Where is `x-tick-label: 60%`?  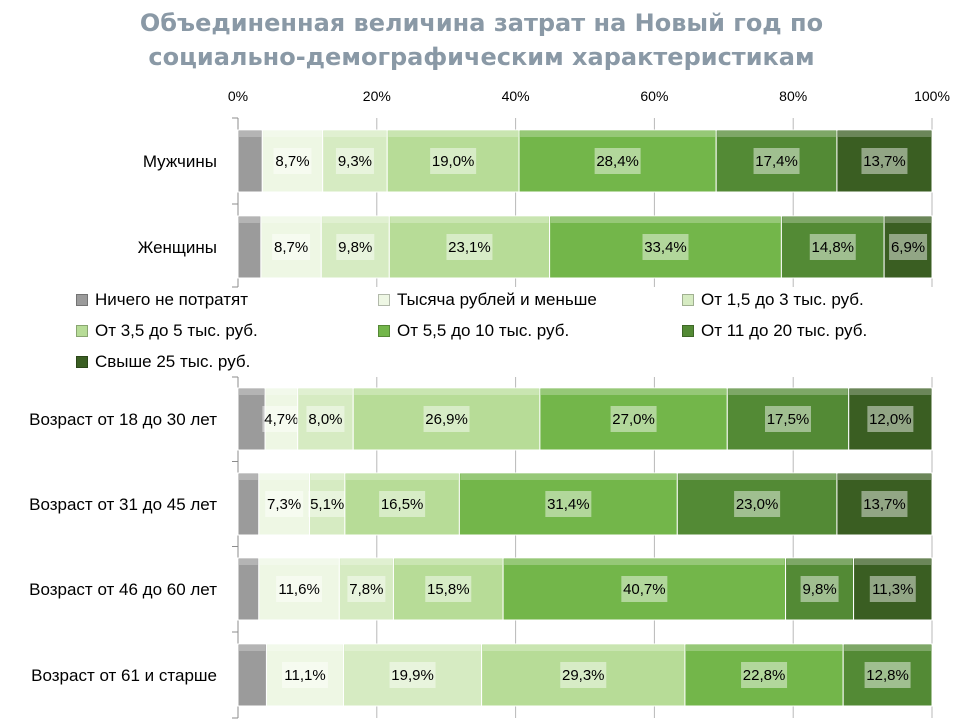 x-tick-label: 60% is located at coordinates (654, 96).